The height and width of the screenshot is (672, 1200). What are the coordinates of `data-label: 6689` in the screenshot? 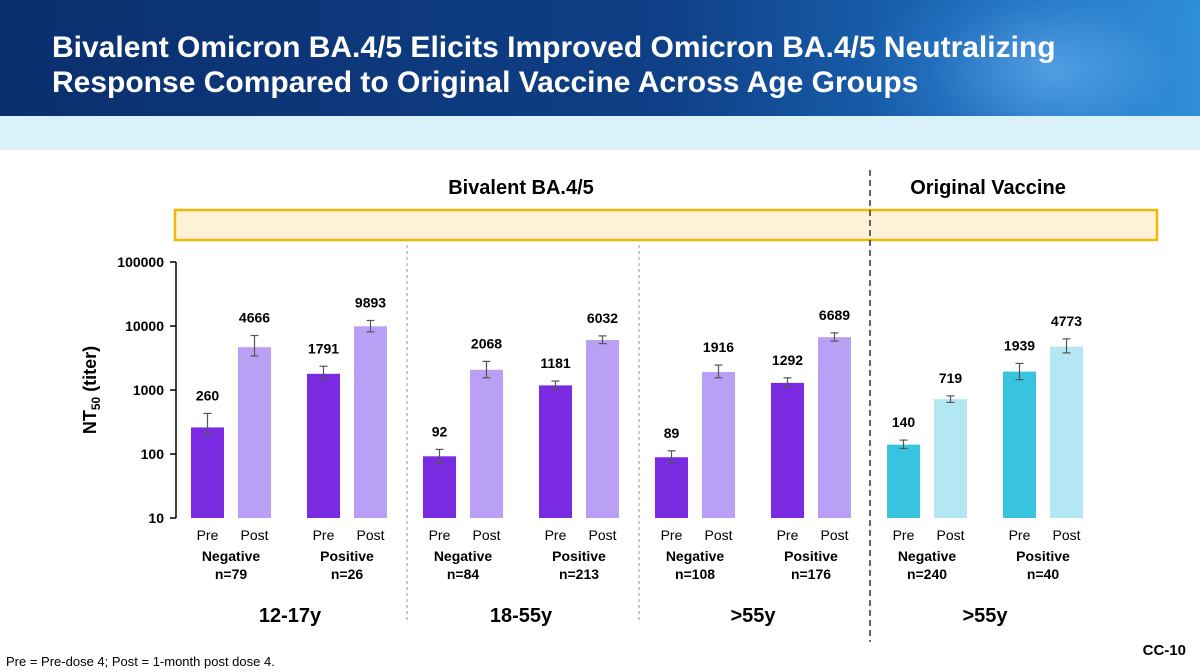 It's located at (834, 315).